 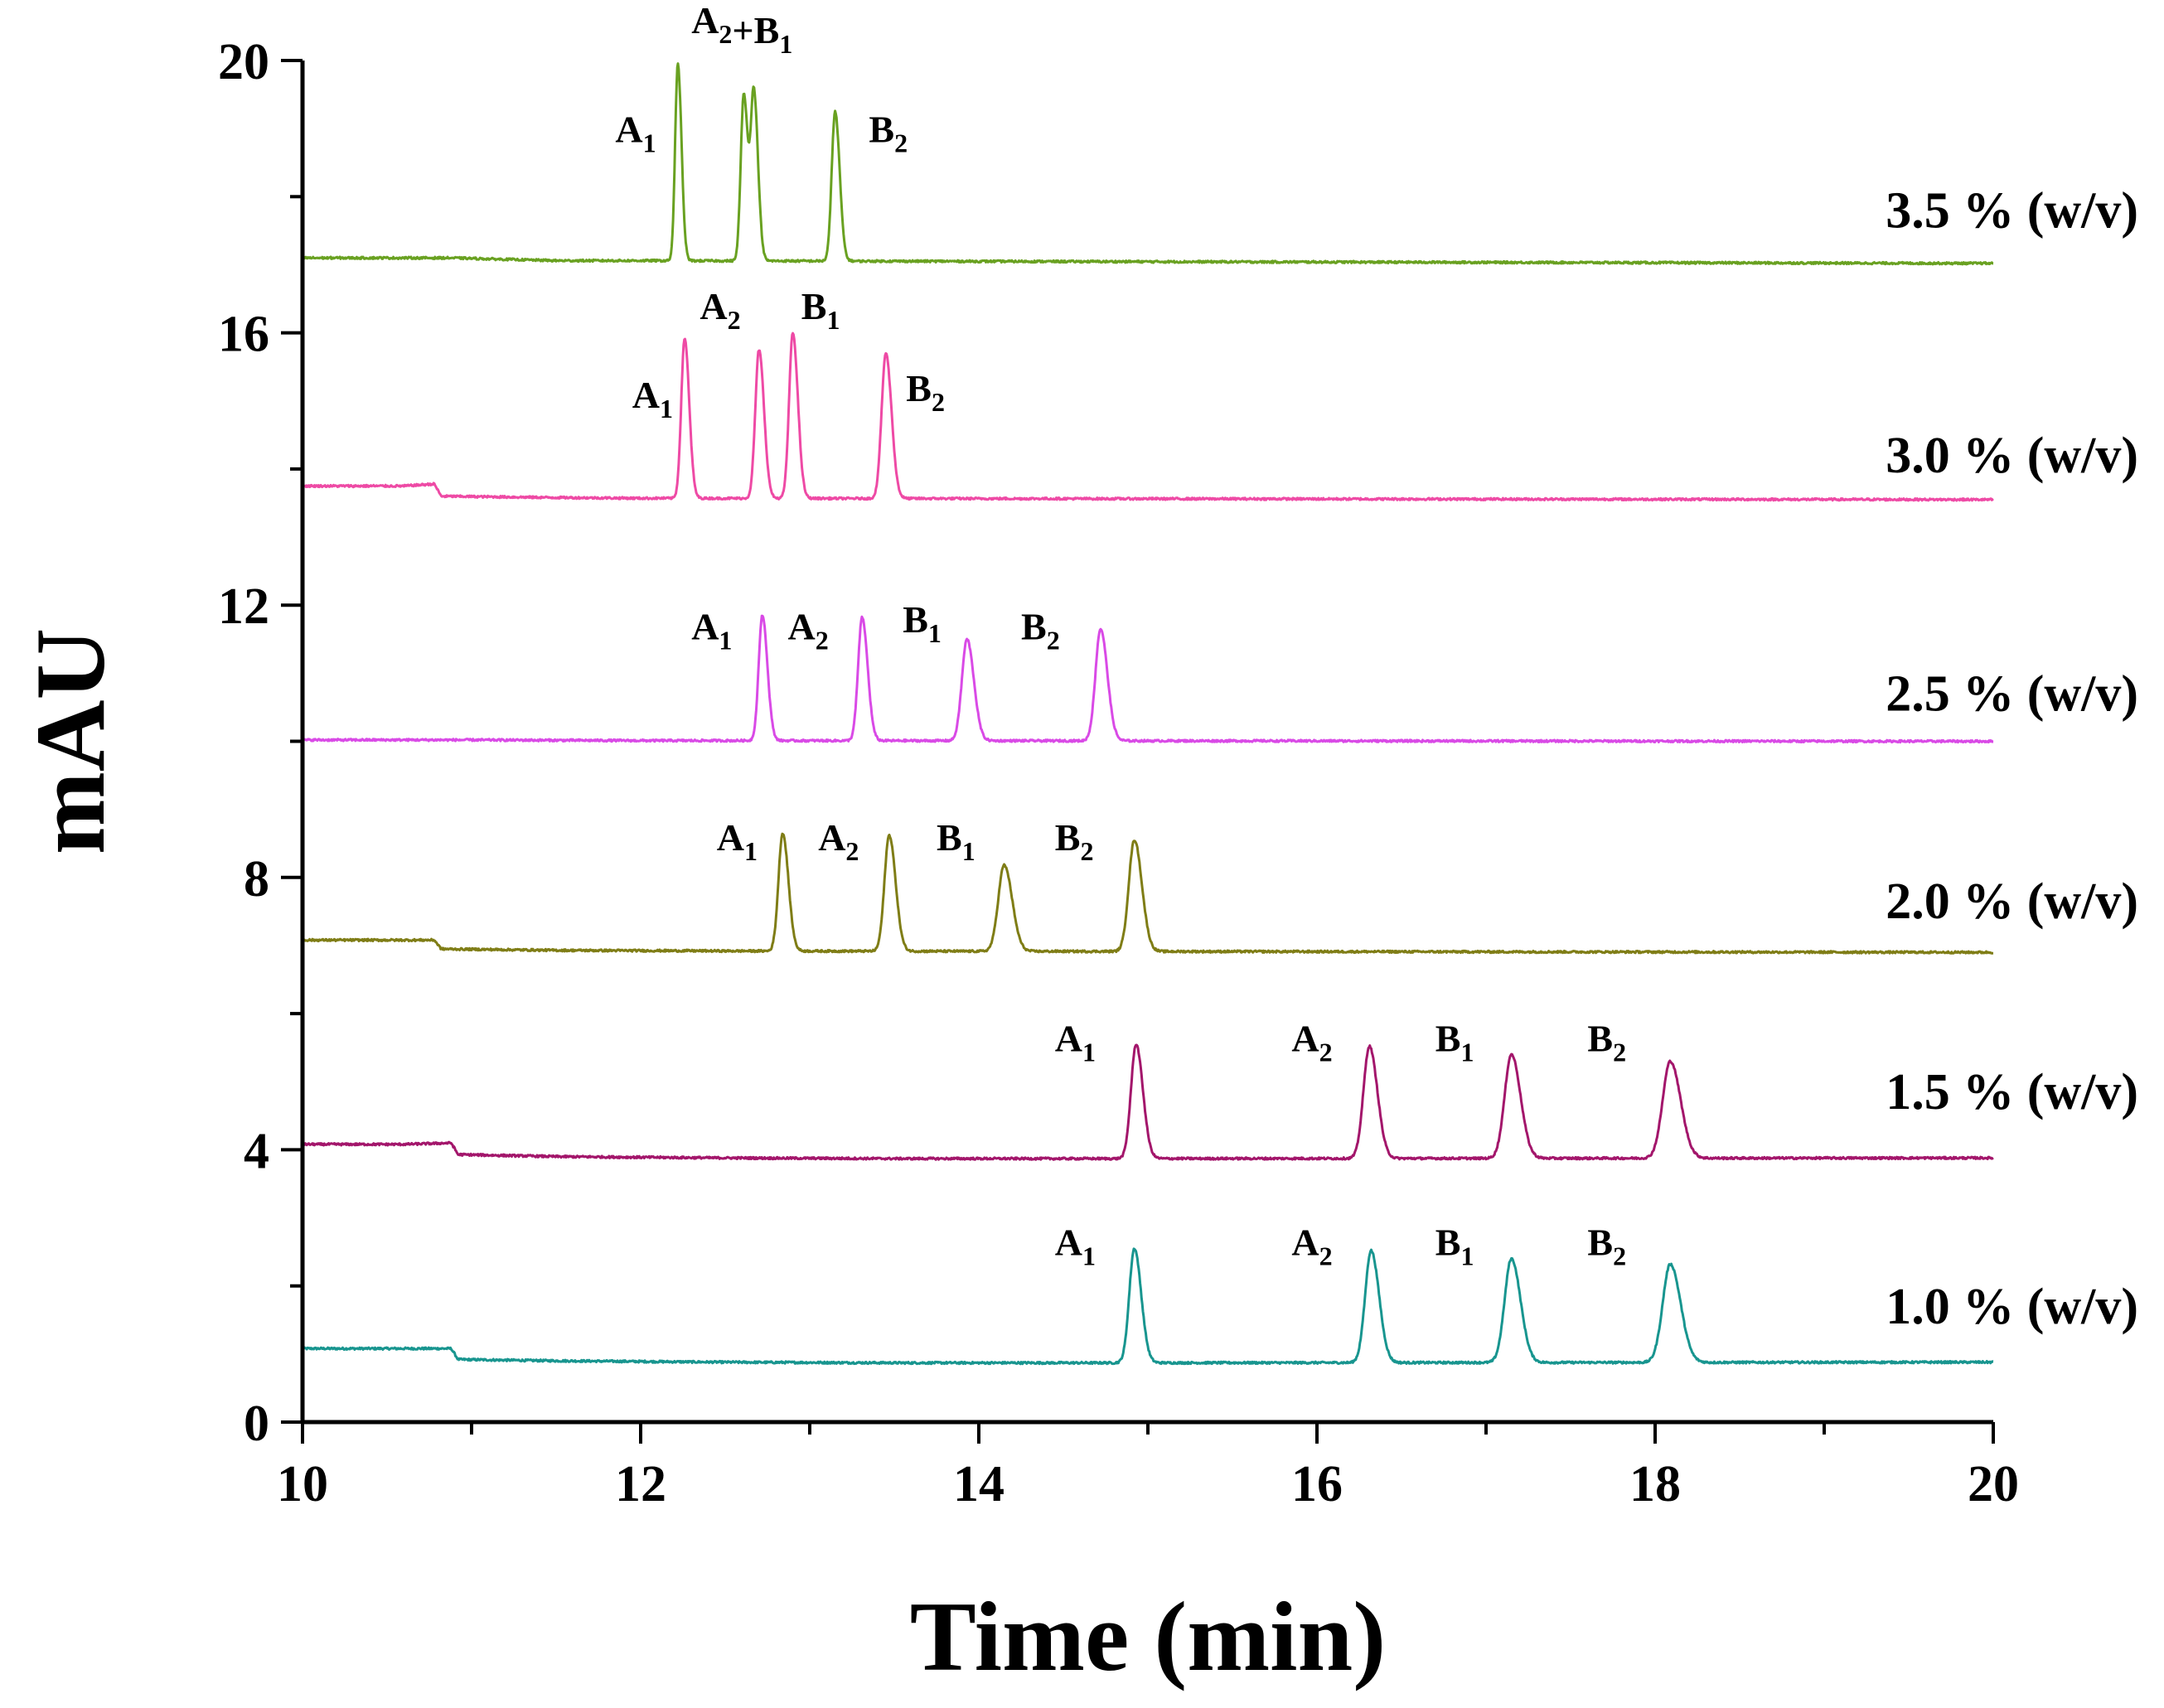 What do you see at coordinates (640, 1484) in the screenshot?
I see `x-tick-label: 12` at bounding box center [640, 1484].